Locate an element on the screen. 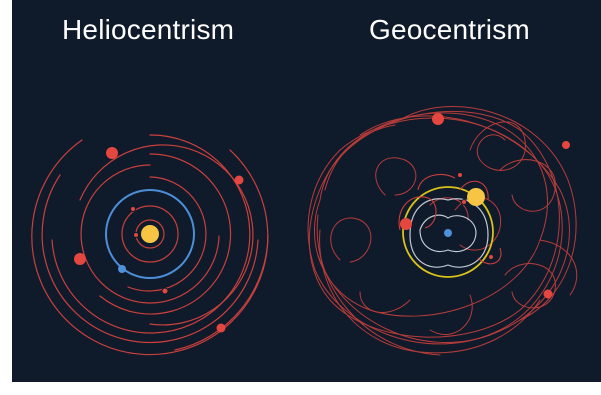 This screenshot has height=395, width=601. inner-planet-loops is located at coordinates (450, 219).